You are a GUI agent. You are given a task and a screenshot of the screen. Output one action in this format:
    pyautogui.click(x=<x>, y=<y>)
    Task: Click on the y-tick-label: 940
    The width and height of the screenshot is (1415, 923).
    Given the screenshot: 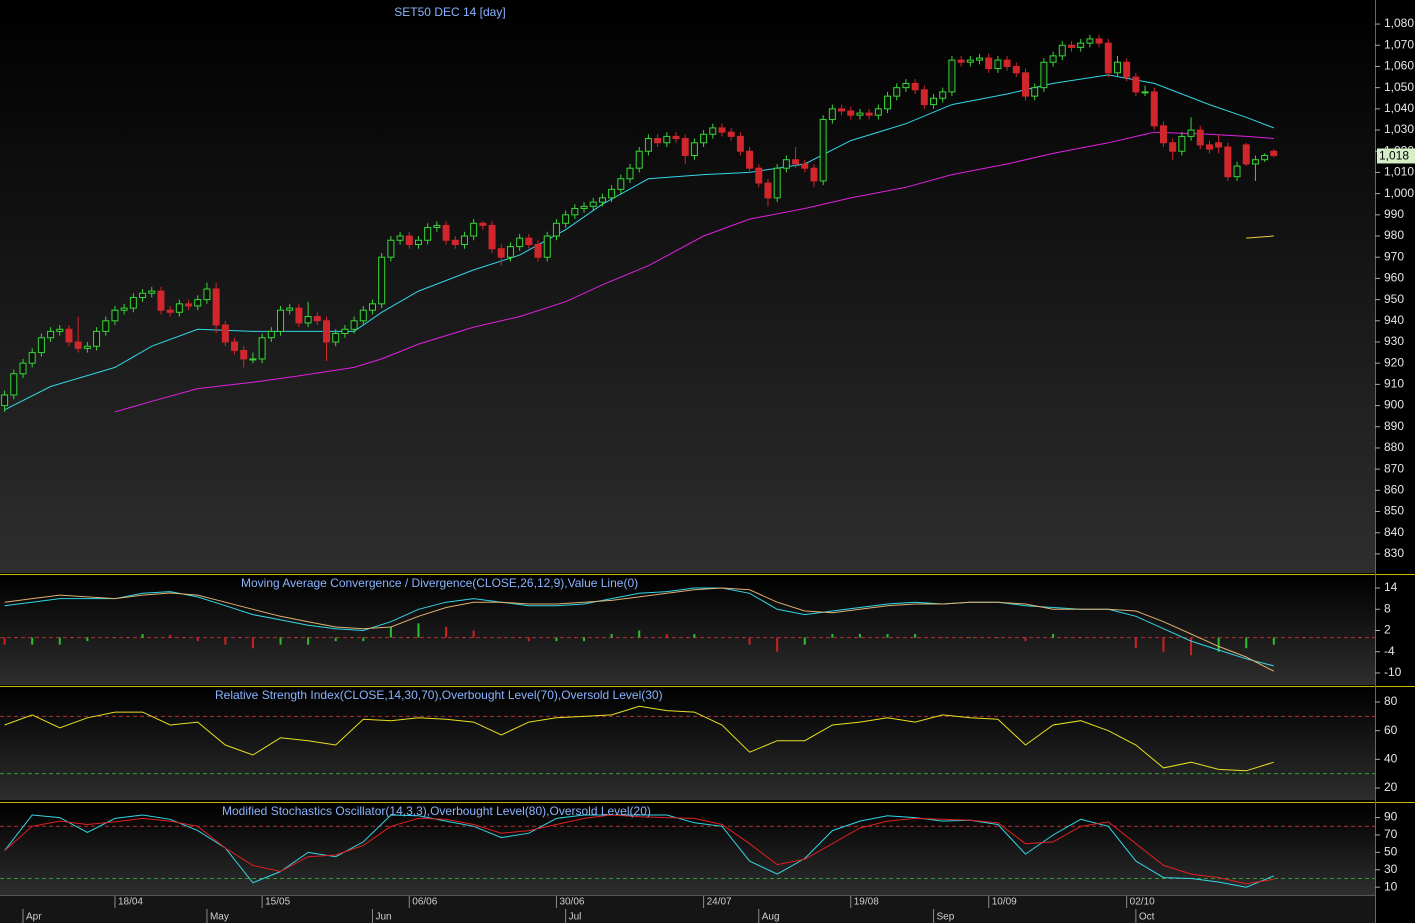 What is the action you would take?
    pyautogui.click(x=1394, y=320)
    